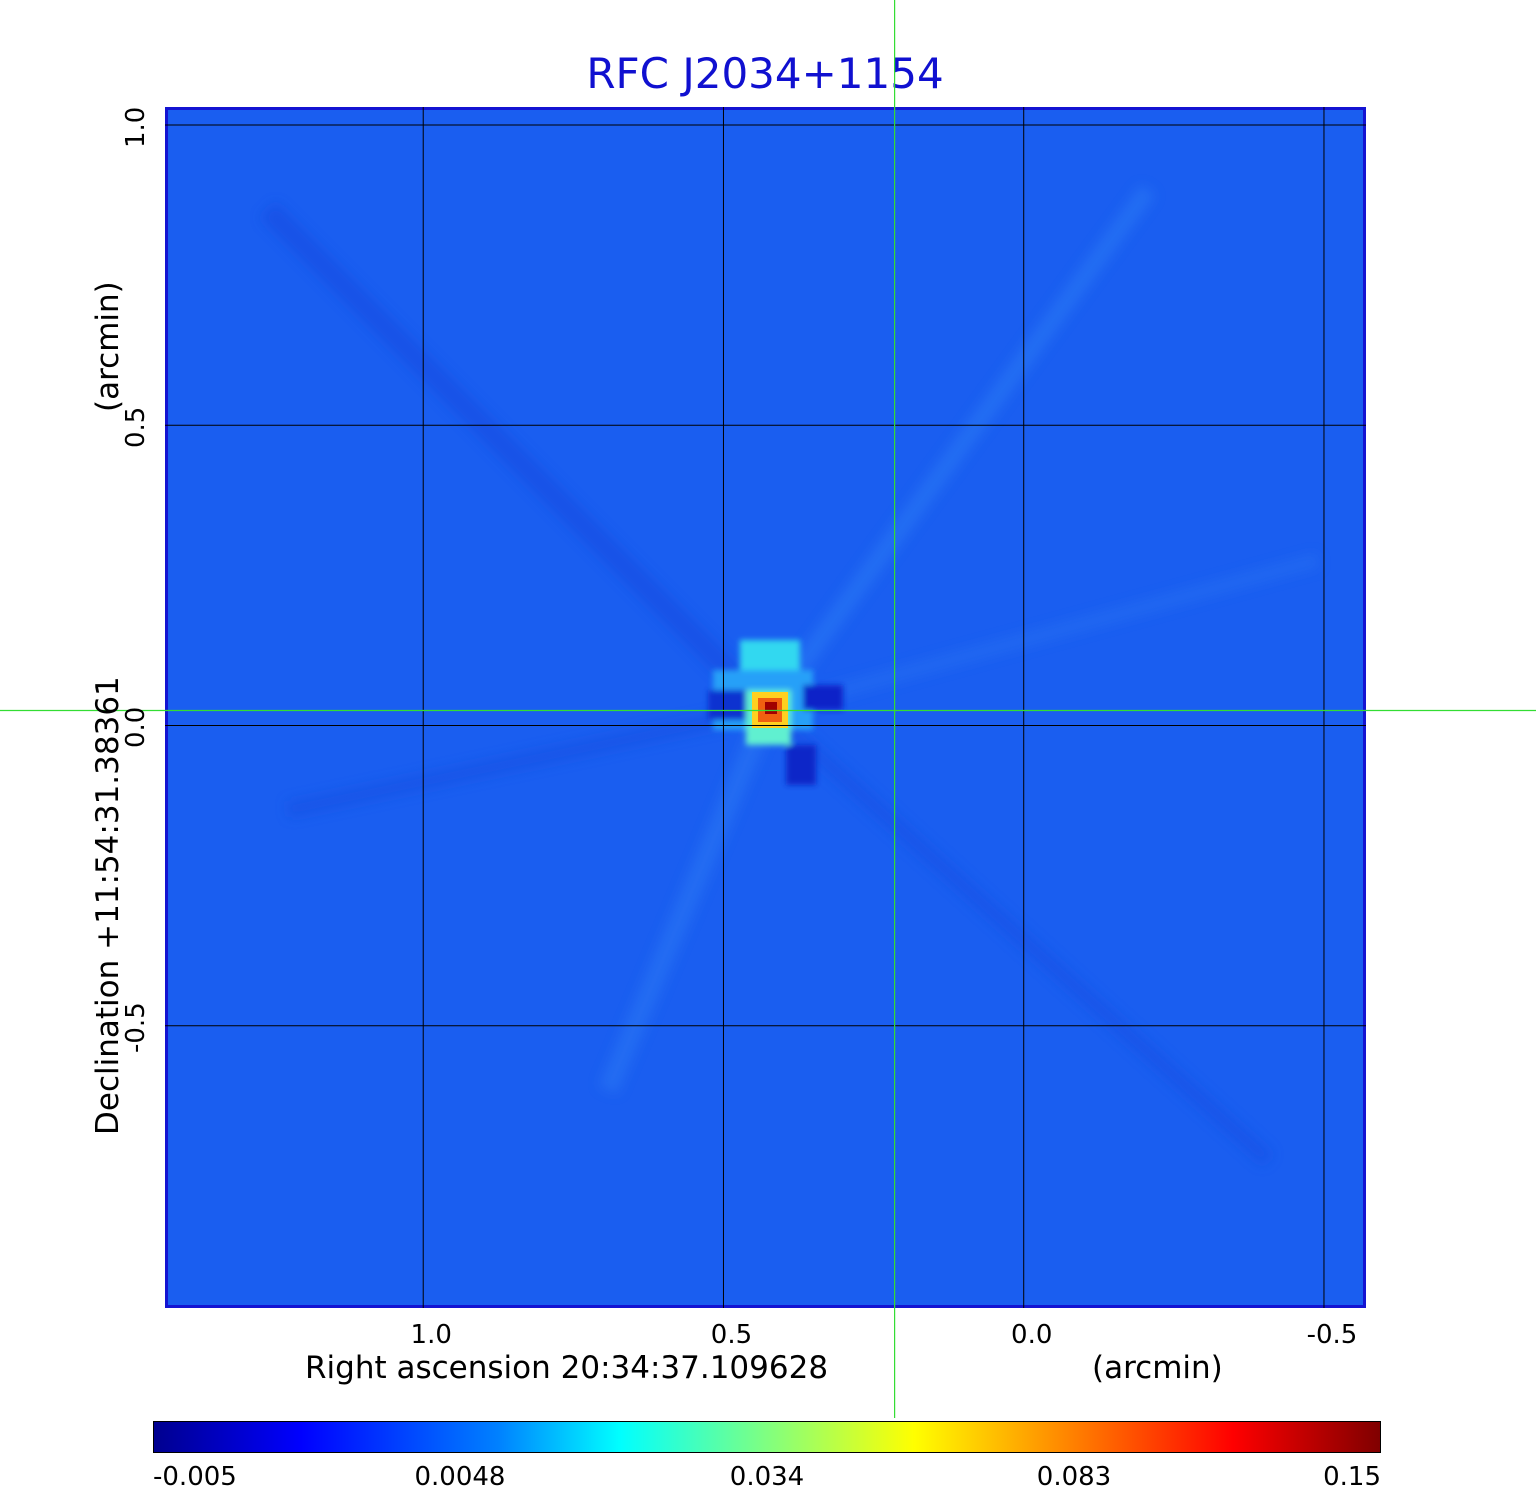  Describe the element at coordinates (136, 127) in the screenshot. I see `y-tick-label: 1.0` at that location.